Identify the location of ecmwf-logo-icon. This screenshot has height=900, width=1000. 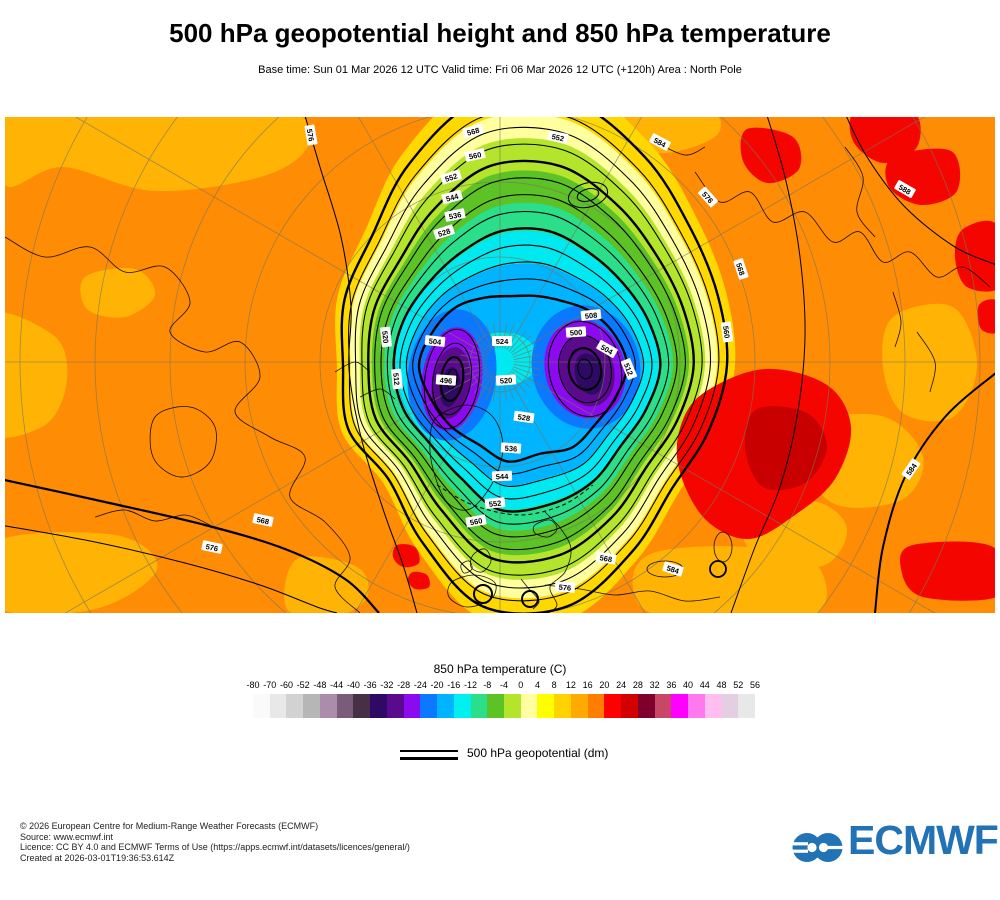
(818, 847).